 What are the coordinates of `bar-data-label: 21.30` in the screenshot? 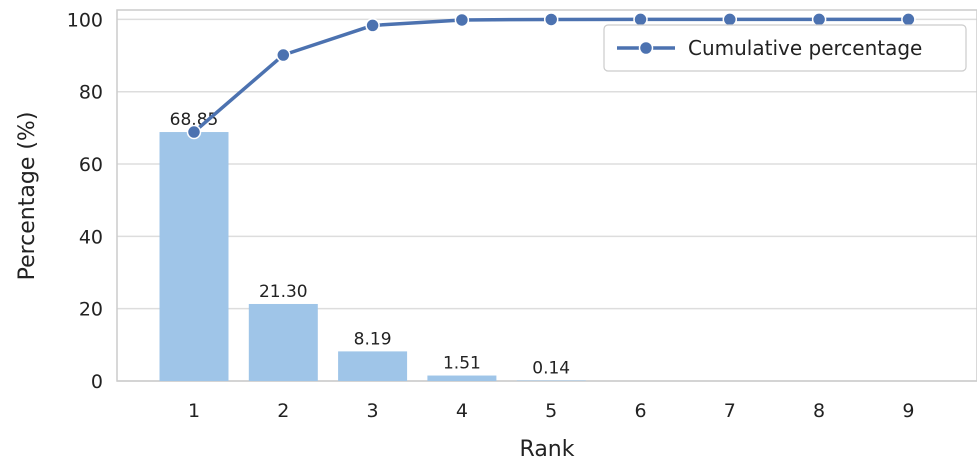 It's located at (283, 292).